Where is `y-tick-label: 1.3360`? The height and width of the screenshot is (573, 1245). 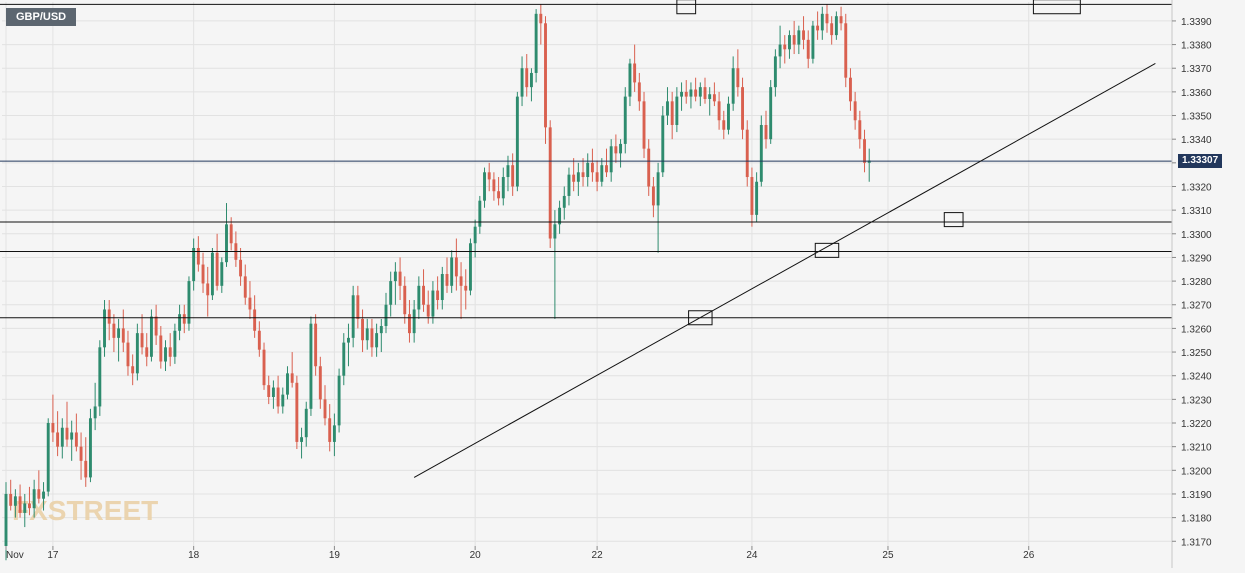
y-tick-label: 1.3360 is located at coordinates (1196, 93).